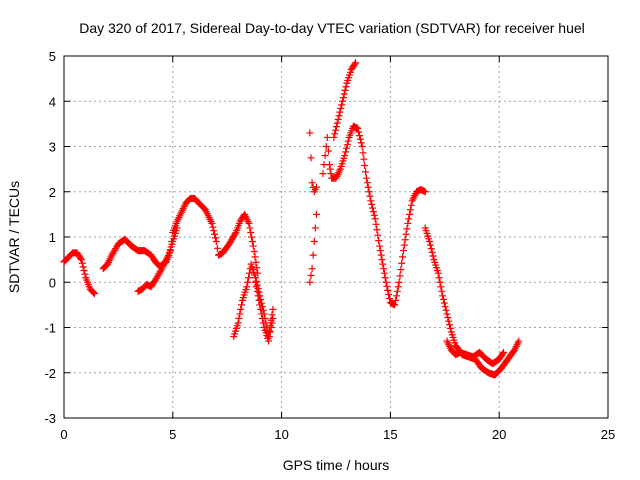  I want to click on y-axis-label: SDTVAR / TECUs, so click(14, 237).